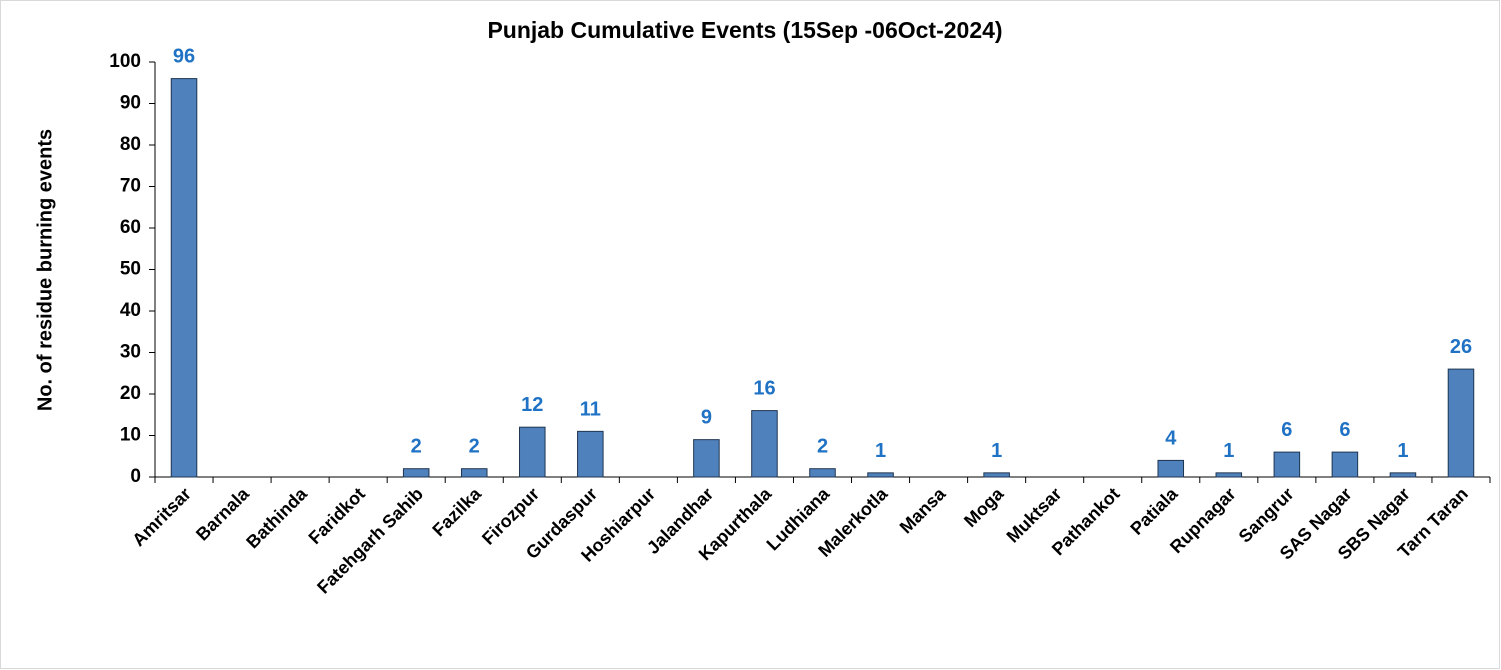  Describe the element at coordinates (135, 476) in the screenshot. I see `y-tick-label: 0` at that location.